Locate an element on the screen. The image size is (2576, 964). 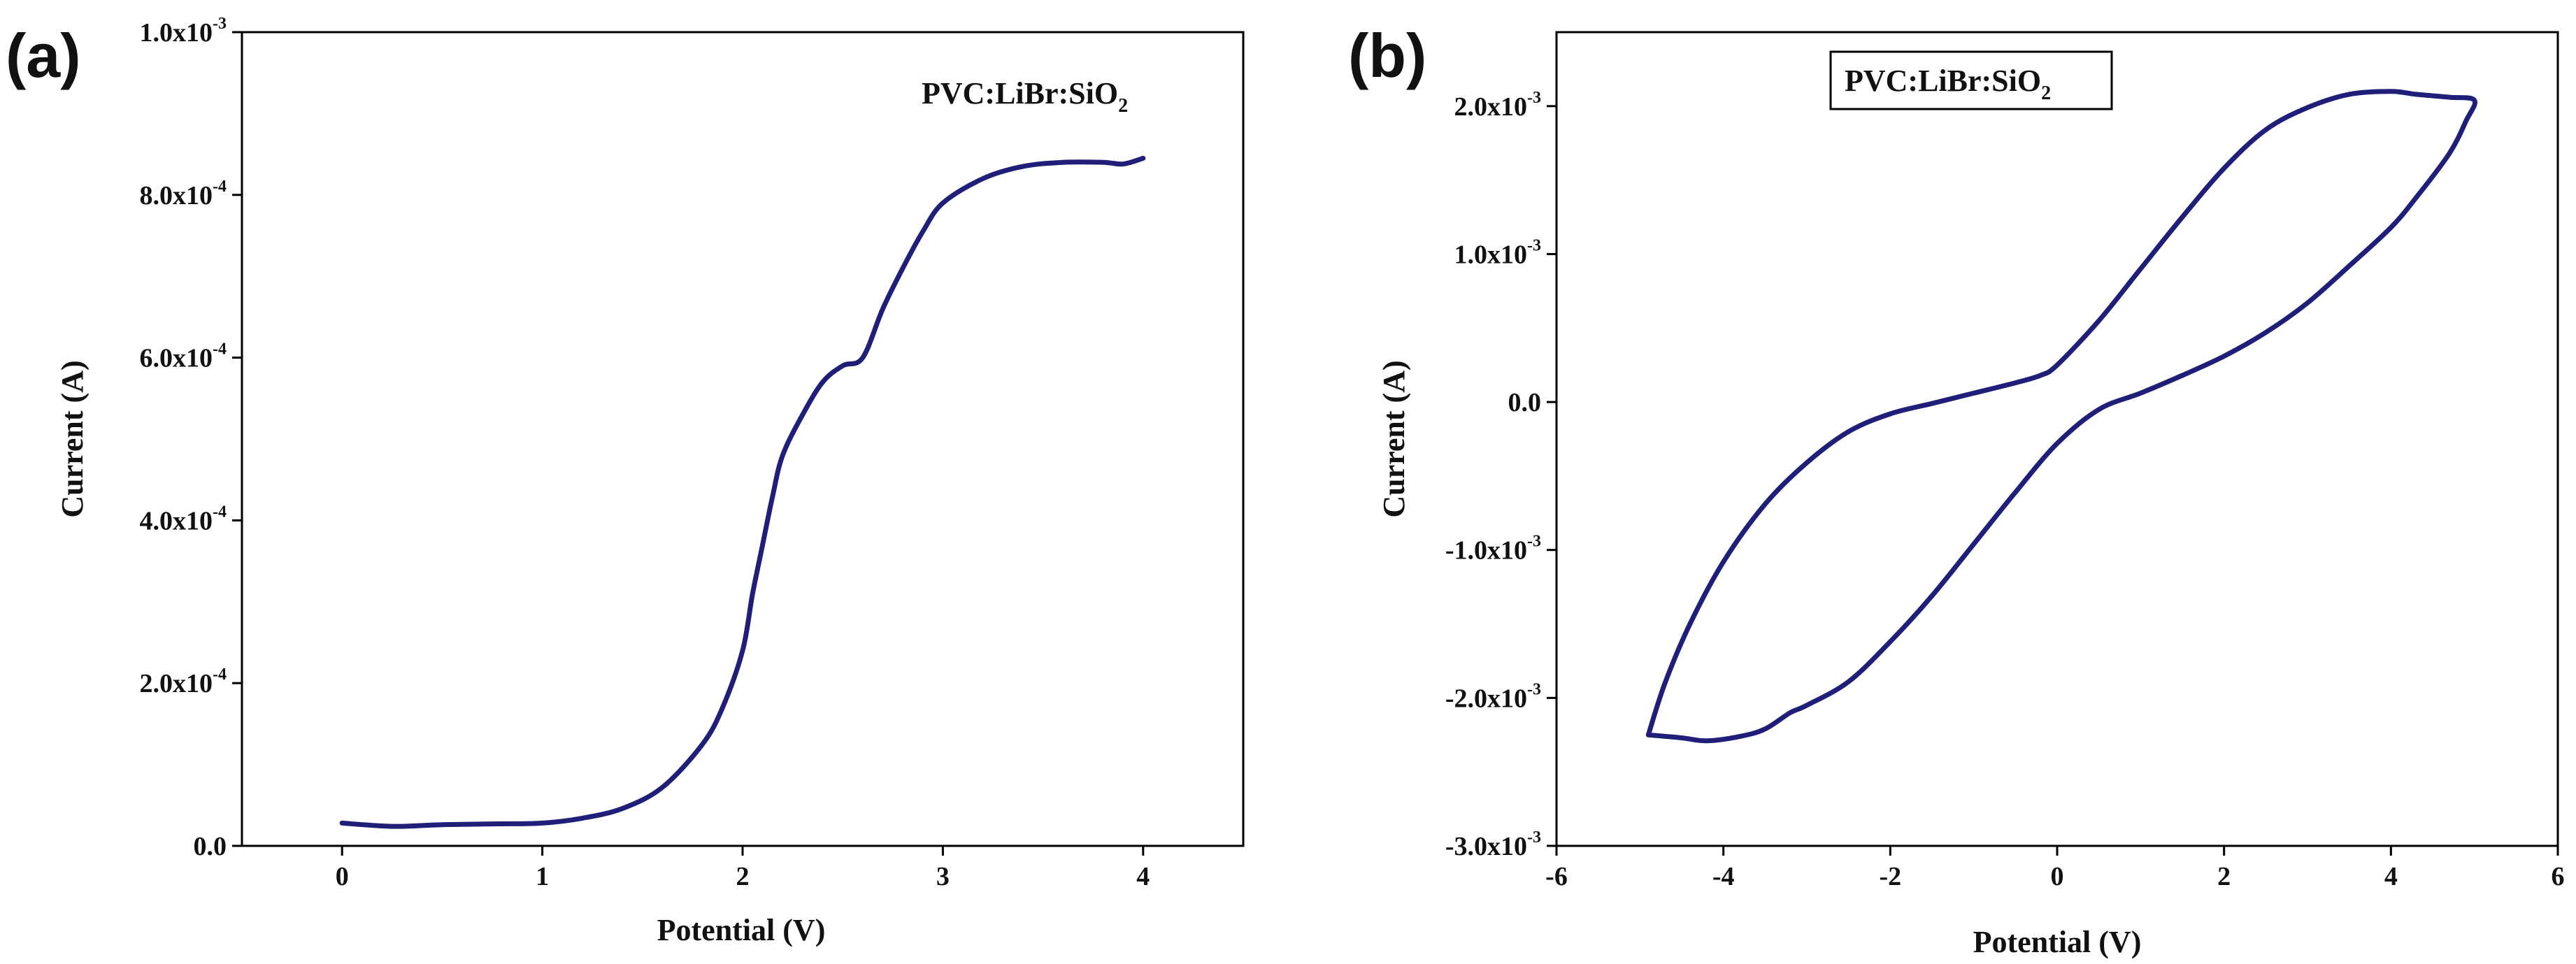
panel-a-y-tick-label-0: 0.0 is located at coordinates (210, 846).